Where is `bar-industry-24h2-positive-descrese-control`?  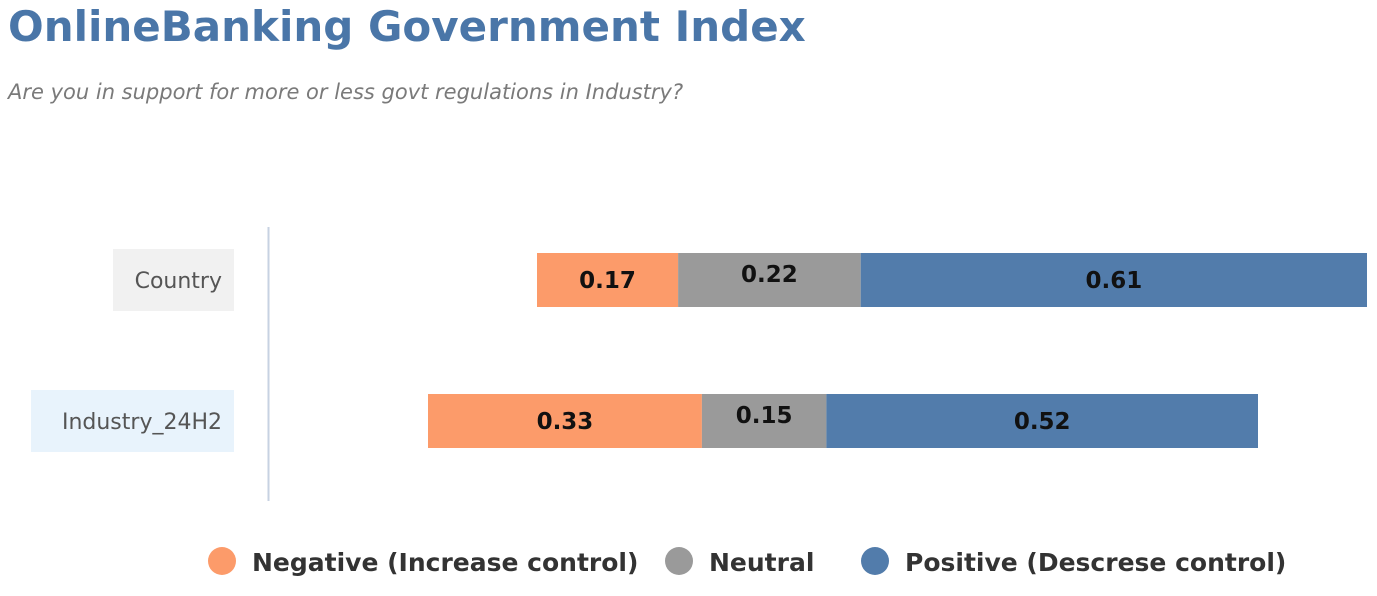 bar-industry-24h2-positive-descrese-control is located at coordinates (1042, 421).